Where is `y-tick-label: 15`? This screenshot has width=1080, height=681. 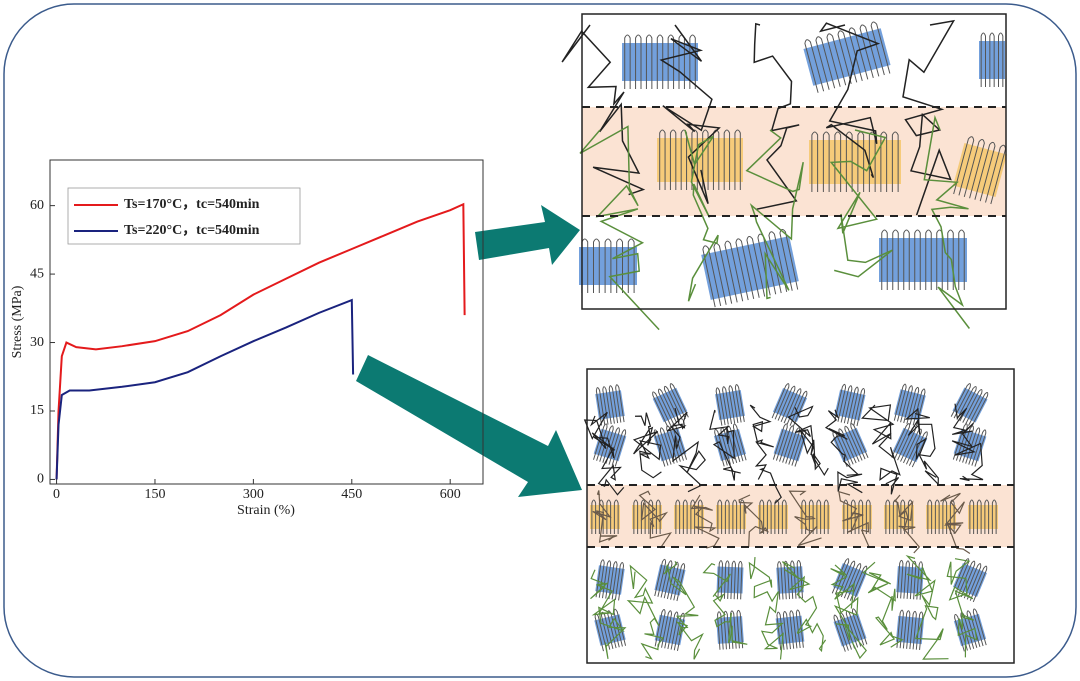
y-tick-label: 15 is located at coordinates (37, 410).